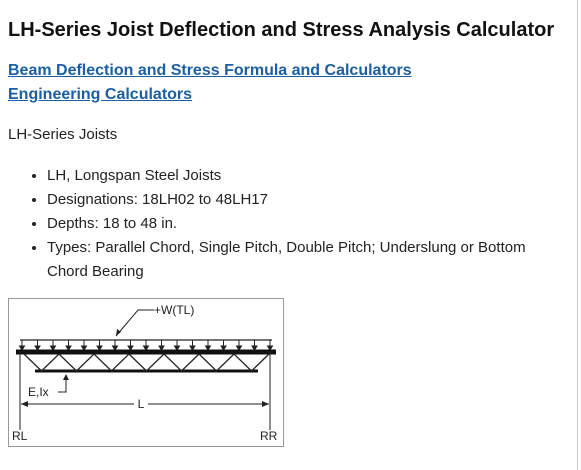 The width and height of the screenshot is (581, 470). I want to click on web, so click(146, 362).